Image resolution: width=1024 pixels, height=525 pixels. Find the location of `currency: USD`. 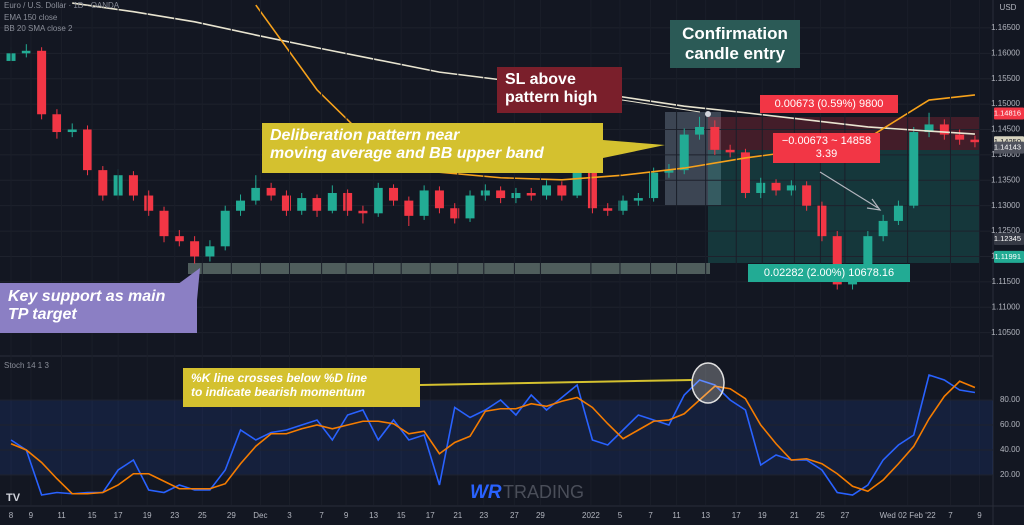

currency: USD is located at coordinates (1008, 7).